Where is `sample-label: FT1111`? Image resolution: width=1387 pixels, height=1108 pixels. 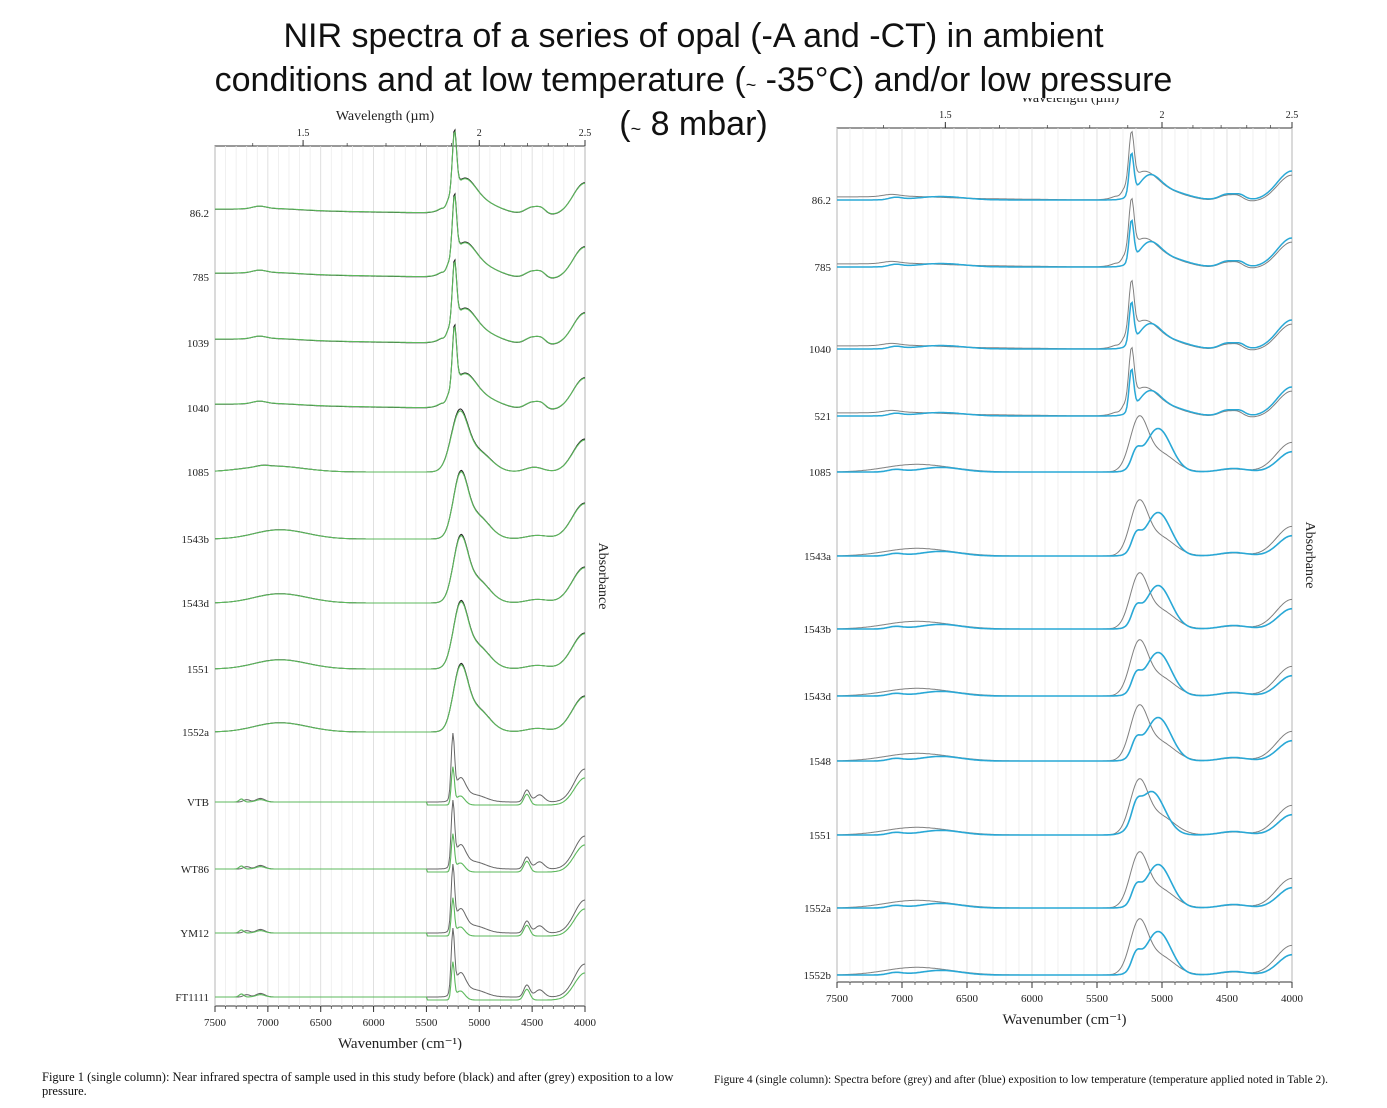
sample-label: FT1111 is located at coordinates (192, 998).